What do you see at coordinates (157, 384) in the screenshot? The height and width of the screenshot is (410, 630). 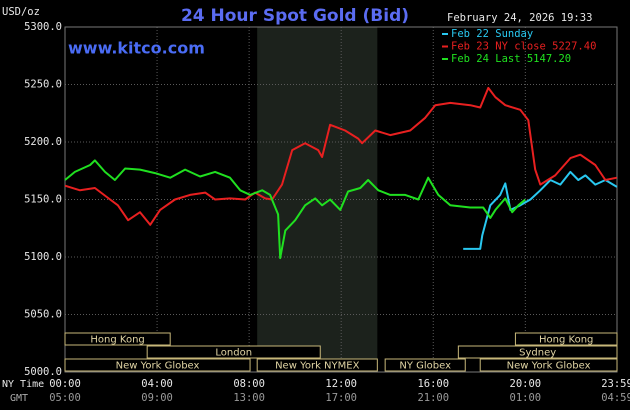 I see `x-tick-label: 04:00` at bounding box center [157, 384].